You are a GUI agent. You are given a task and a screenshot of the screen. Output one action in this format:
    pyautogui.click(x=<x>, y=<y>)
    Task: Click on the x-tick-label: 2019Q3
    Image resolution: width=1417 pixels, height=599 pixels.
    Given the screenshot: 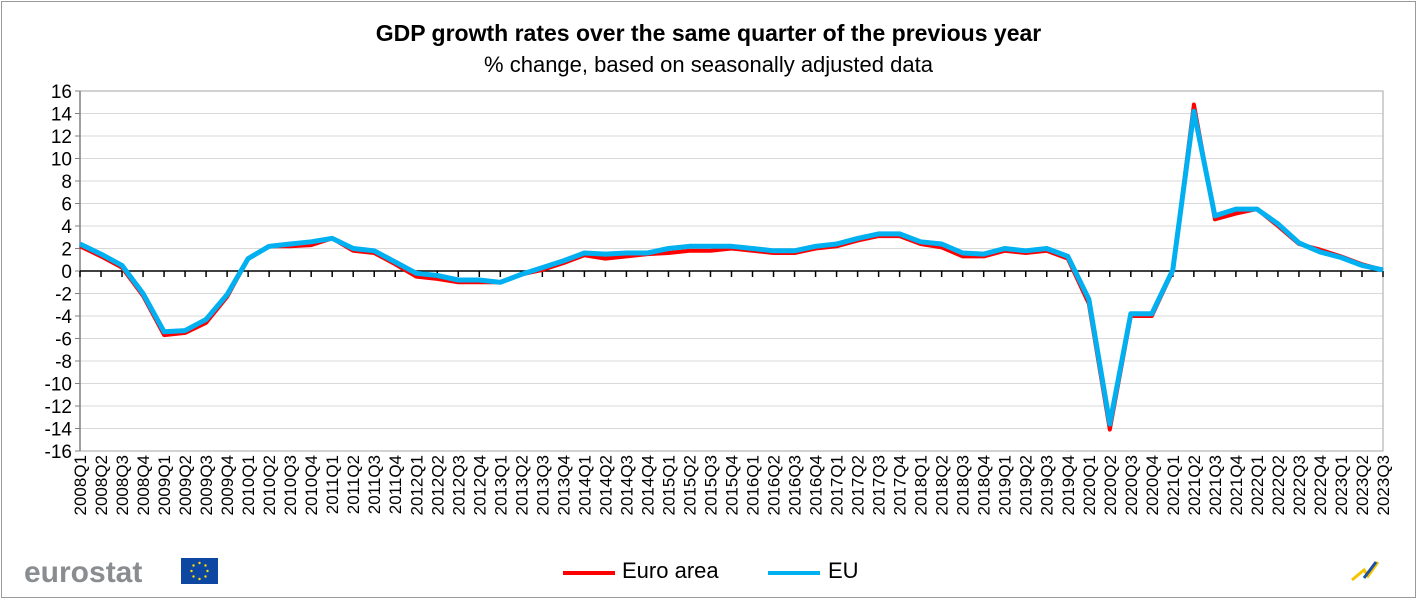 What is the action you would take?
    pyautogui.click(x=1047, y=485)
    